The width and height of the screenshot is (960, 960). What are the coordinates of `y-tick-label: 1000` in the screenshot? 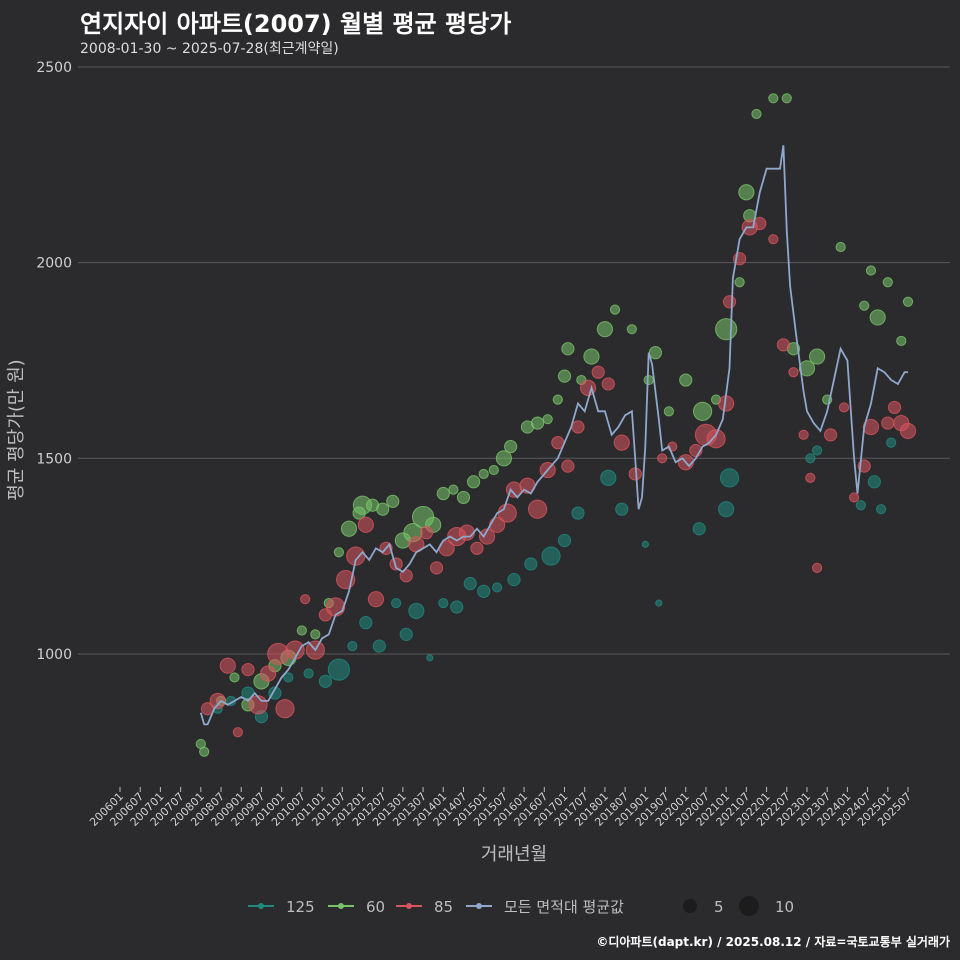 It's located at (54, 655).